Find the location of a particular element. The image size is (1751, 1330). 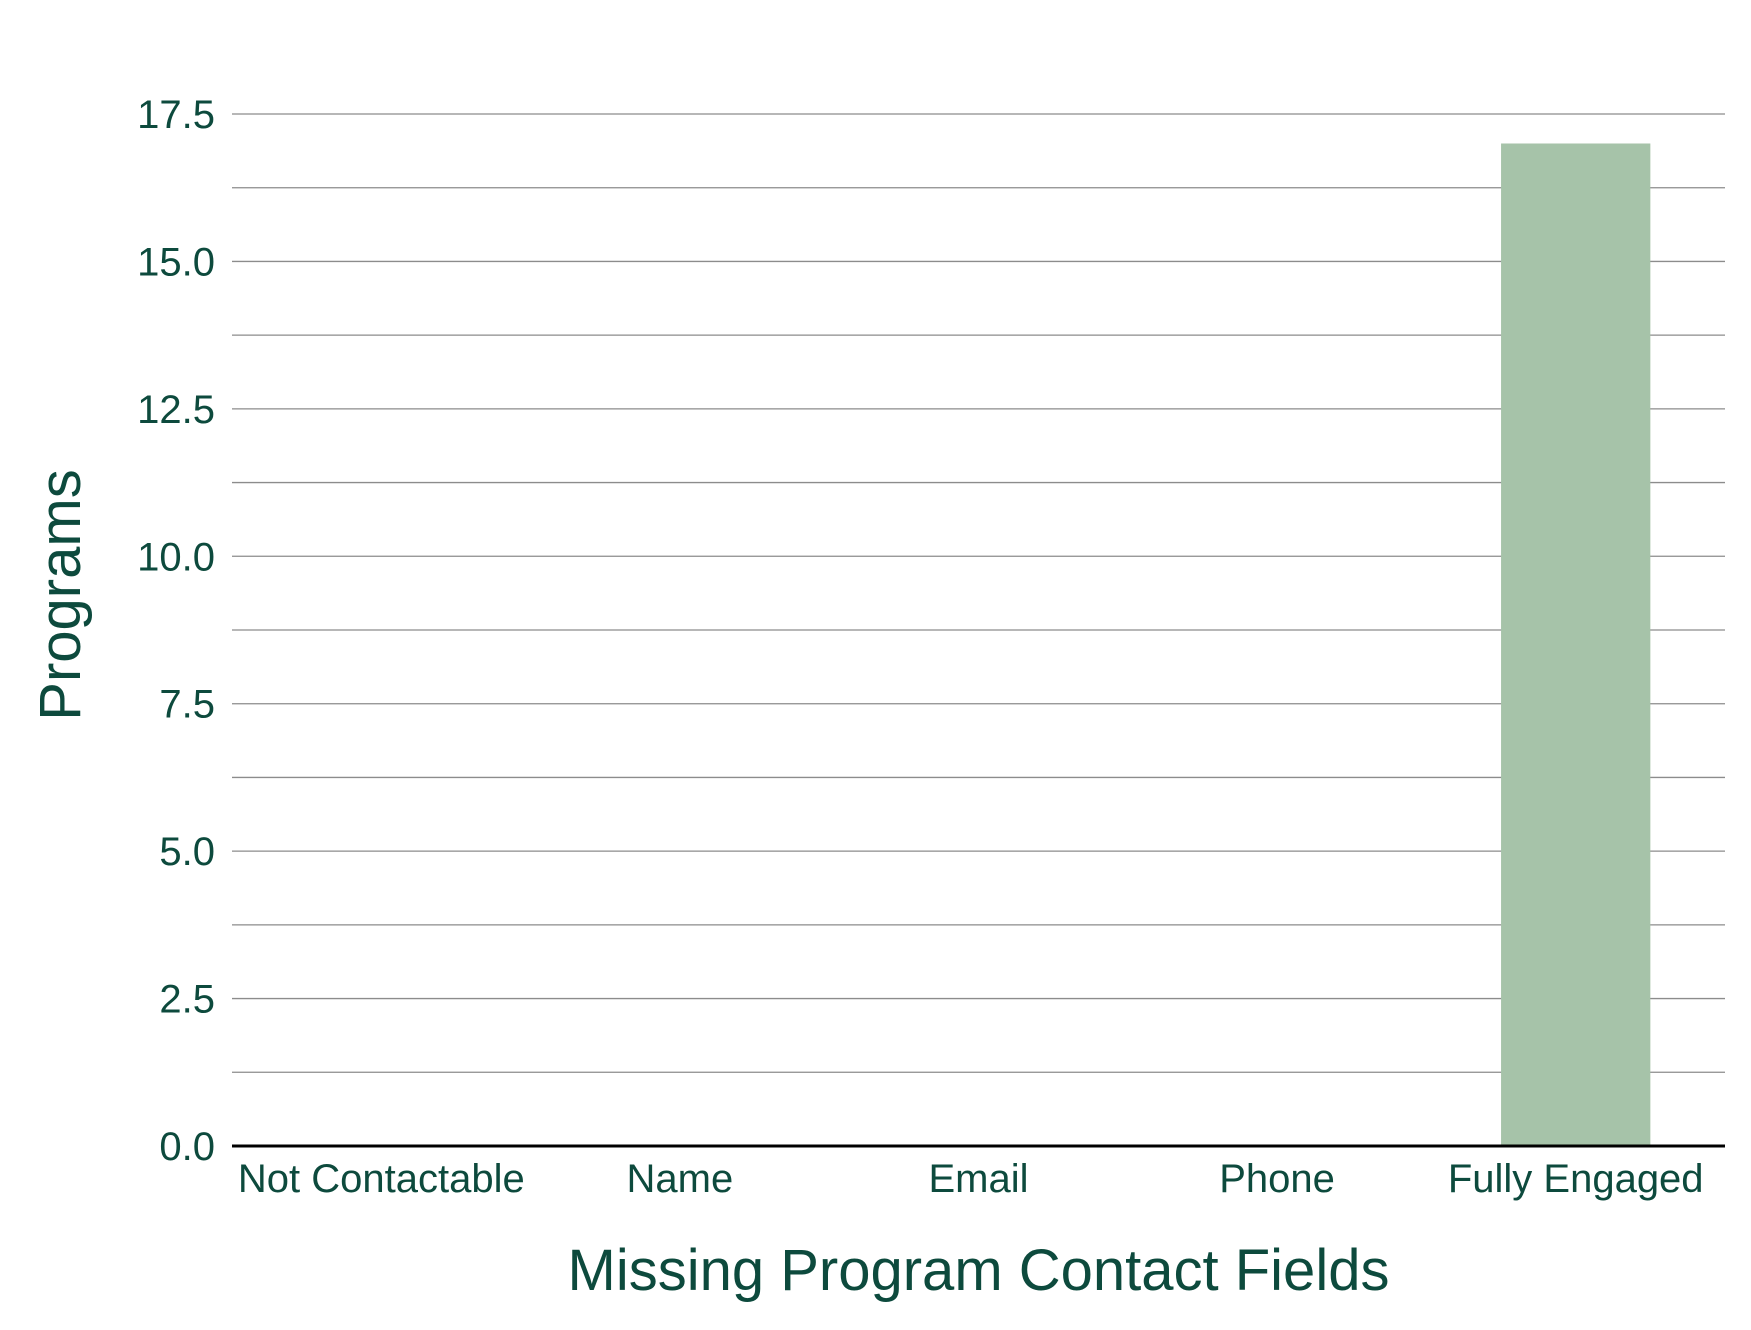

bars is located at coordinates (1576, 644).